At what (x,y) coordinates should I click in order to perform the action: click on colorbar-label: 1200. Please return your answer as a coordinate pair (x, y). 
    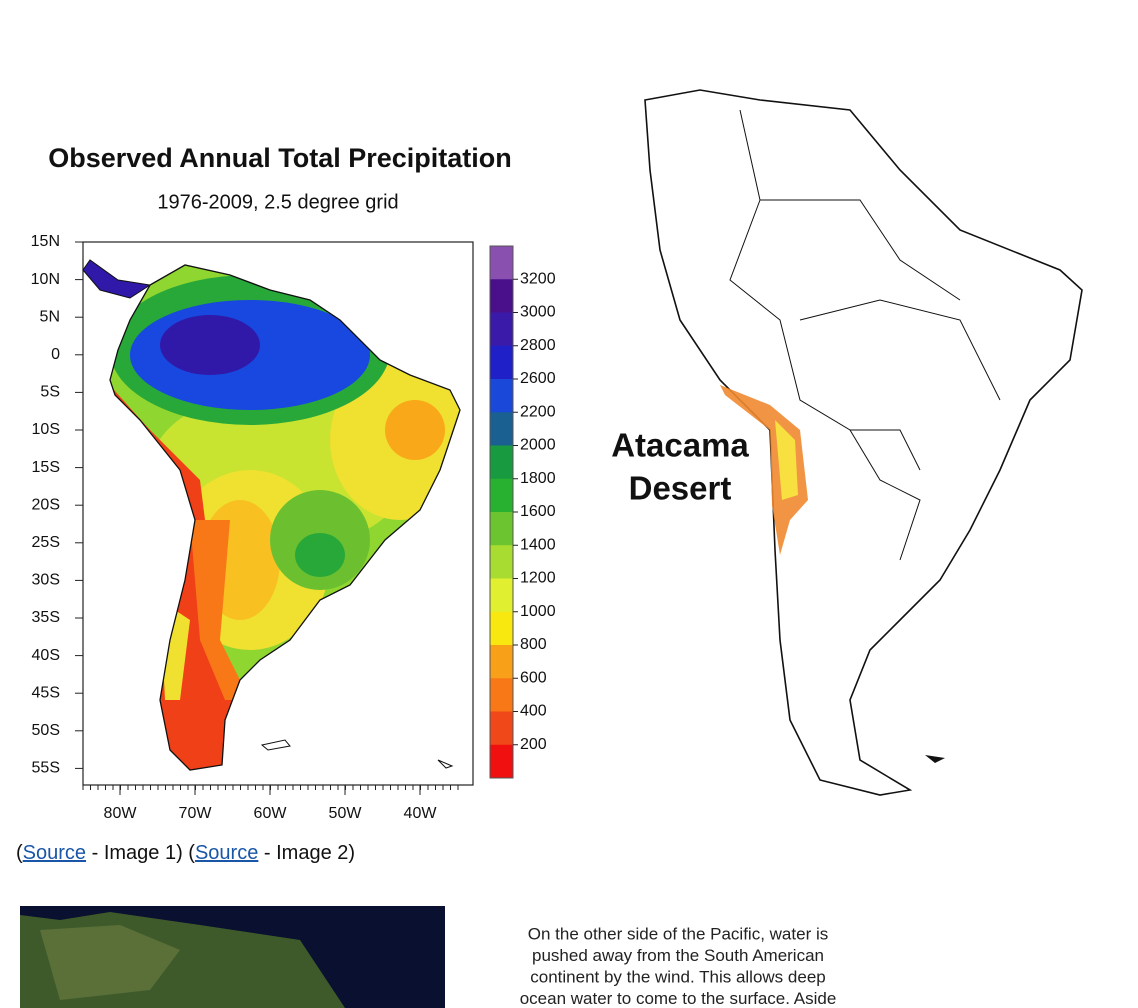
    Looking at the image, I should click on (538, 578).